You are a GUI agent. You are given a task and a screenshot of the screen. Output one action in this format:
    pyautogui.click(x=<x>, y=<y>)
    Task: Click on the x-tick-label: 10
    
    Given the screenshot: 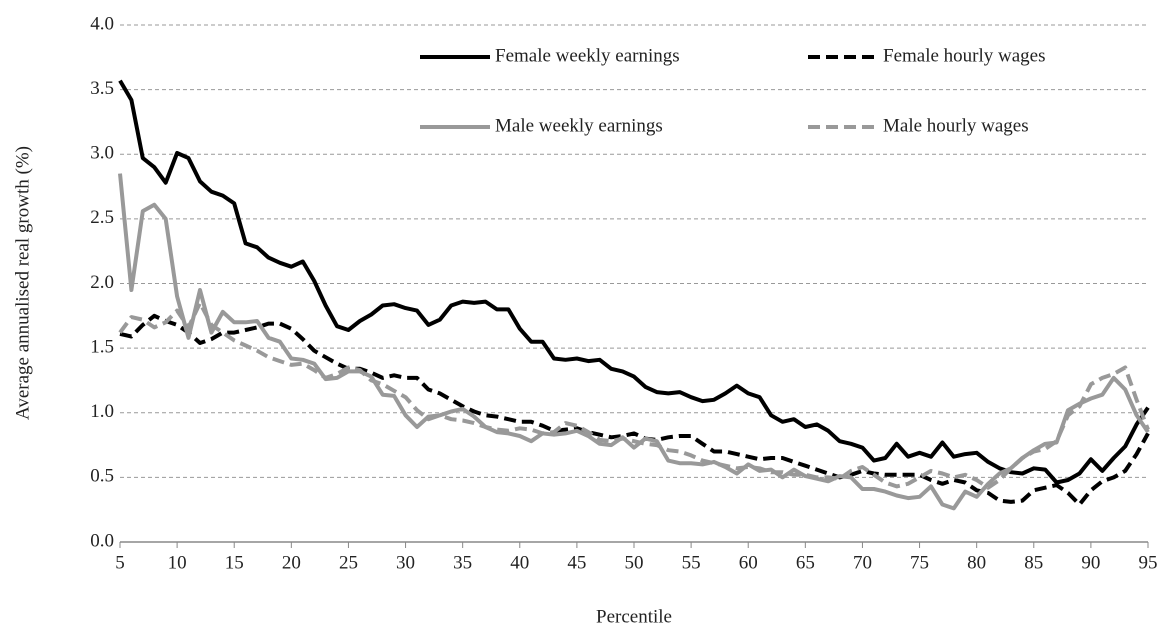 What is the action you would take?
    pyautogui.click(x=177, y=562)
    